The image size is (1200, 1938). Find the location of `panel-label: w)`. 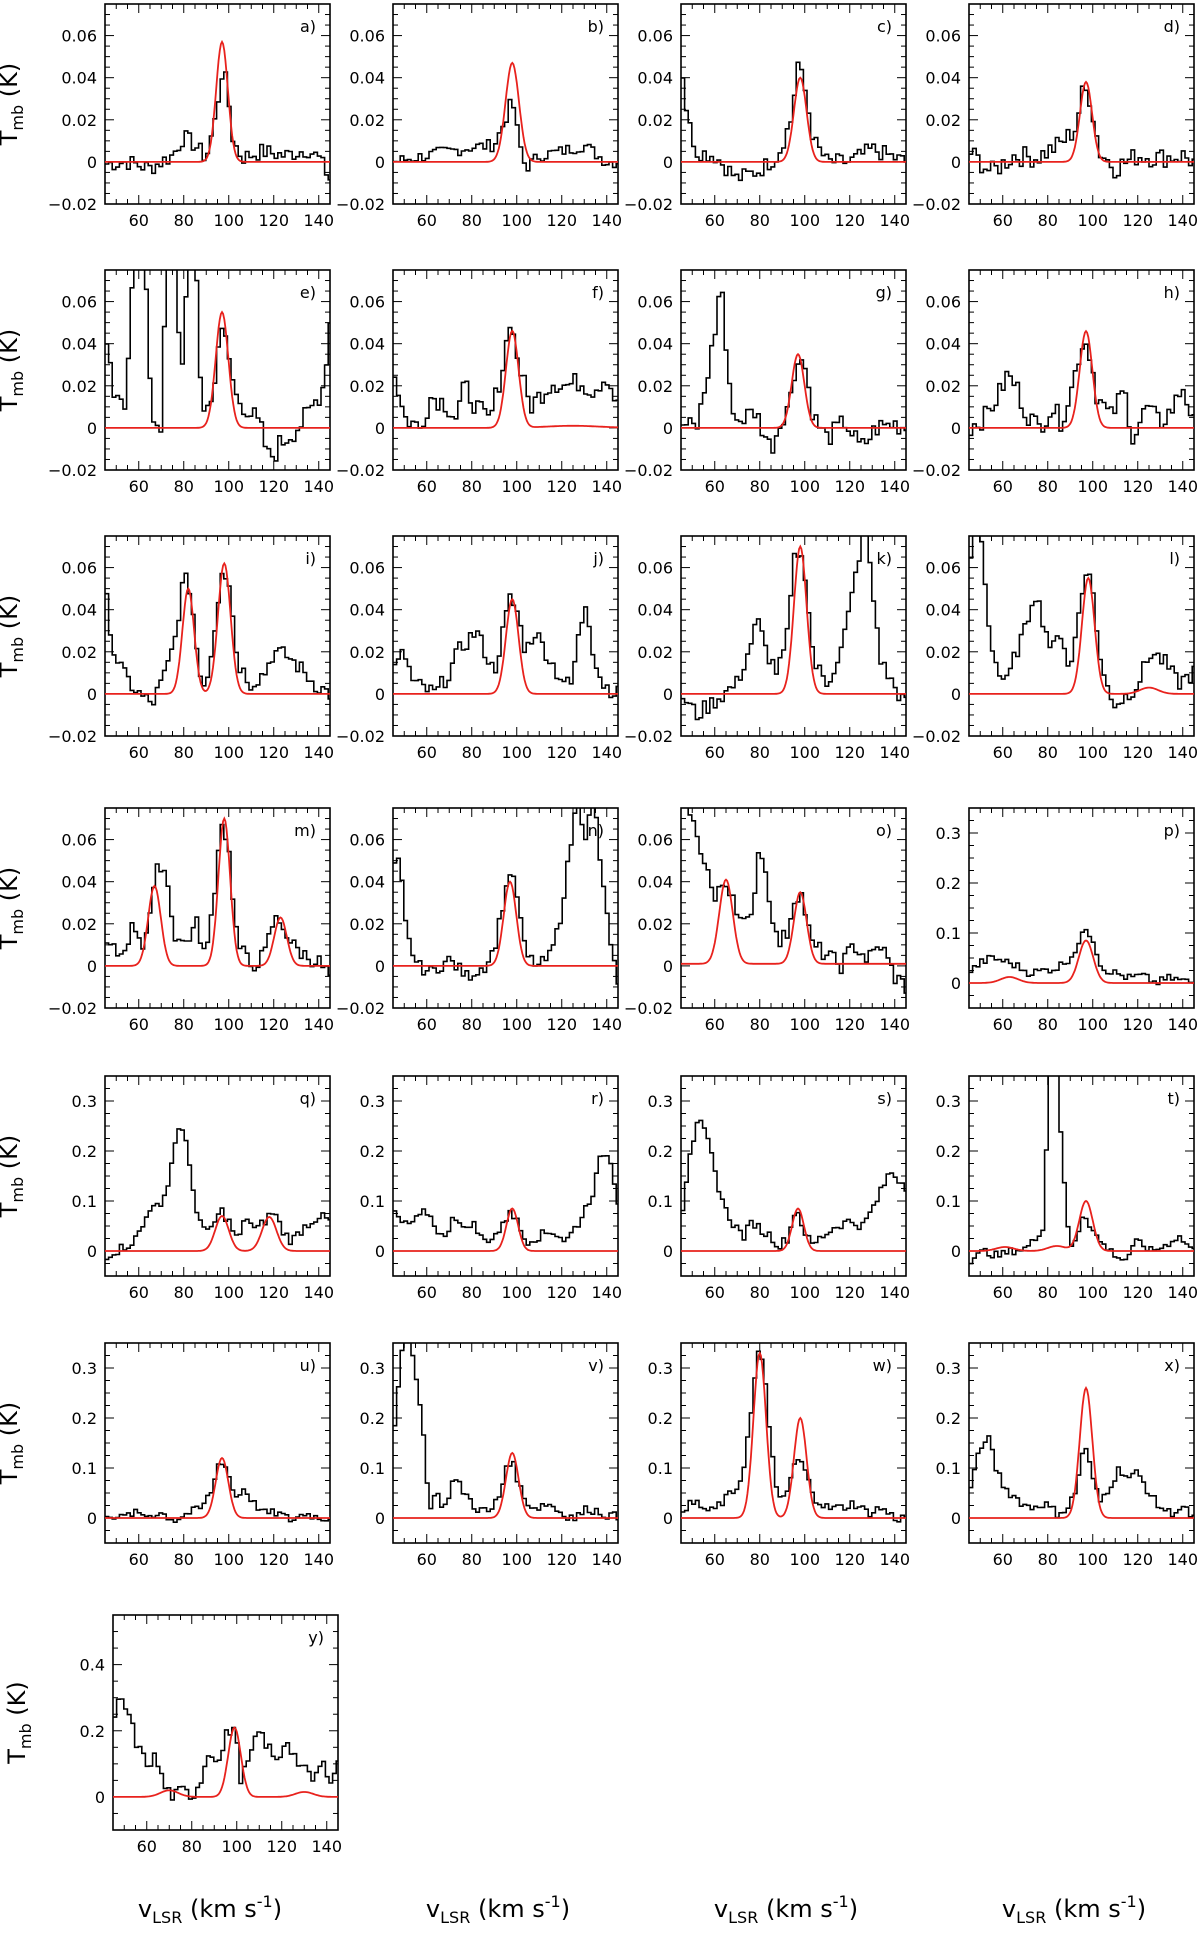

panel-label: w) is located at coordinates (882, 1365).